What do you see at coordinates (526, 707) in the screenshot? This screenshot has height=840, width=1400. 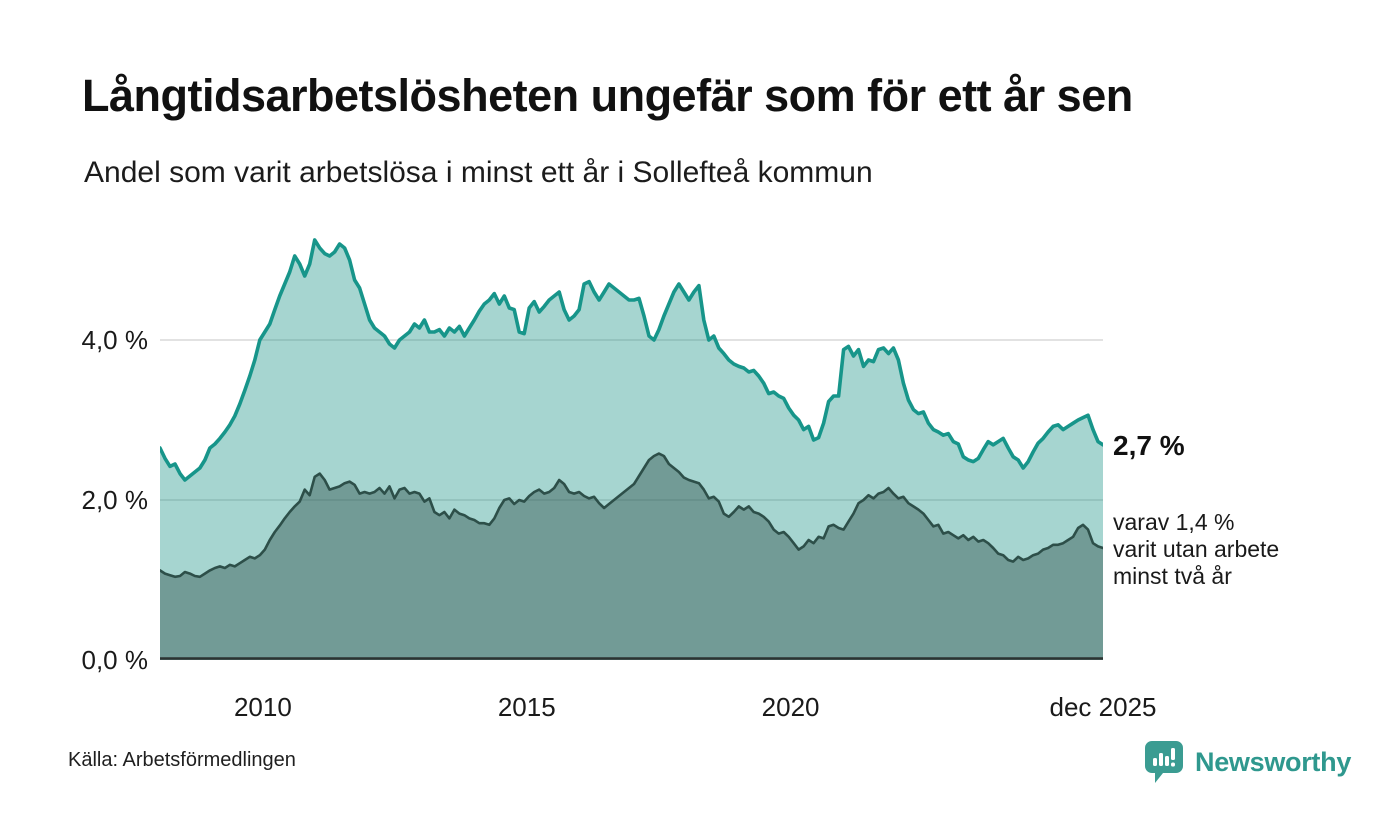 I see `x-tick-label-2015: 2015` at bounding box center [526, 707].